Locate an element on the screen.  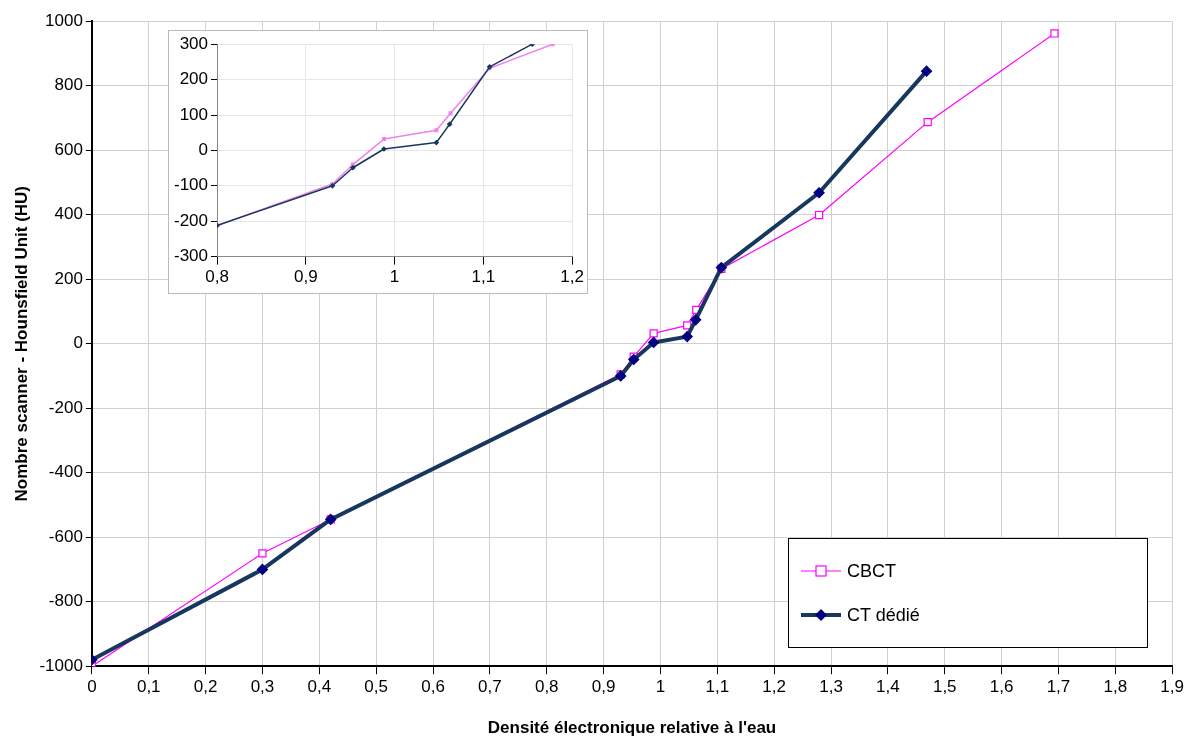
y-tick-label: 1000 is located at coordinates (64, 20).